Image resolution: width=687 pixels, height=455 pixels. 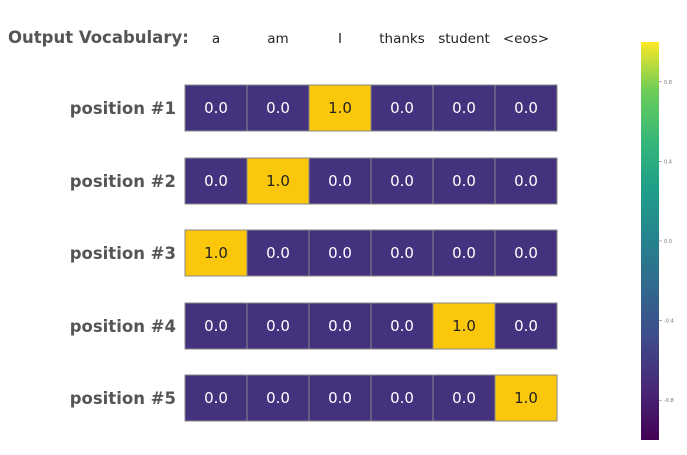 I want to click on colorbar-tick-label: 0.0, so click(x=668, y=242).